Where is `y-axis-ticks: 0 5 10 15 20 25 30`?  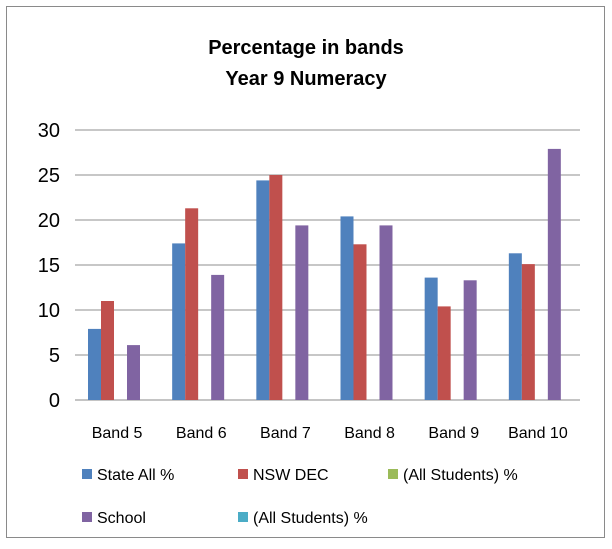 y-axis-ticks: 0 5 10 15 20 25 30 is located at coordinates (49, 266).